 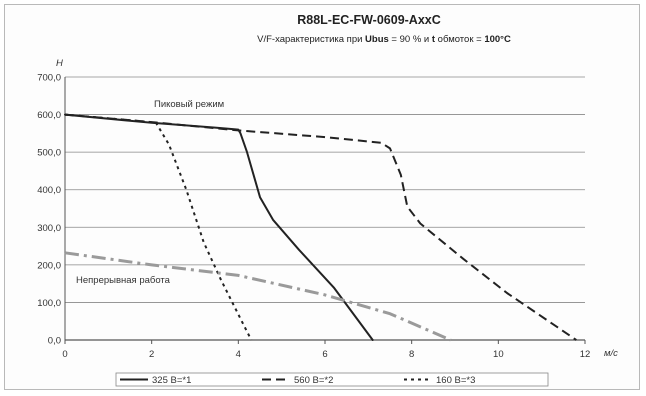 I want to click on y-tick-label: 400,0, so click(x=49, y=190).